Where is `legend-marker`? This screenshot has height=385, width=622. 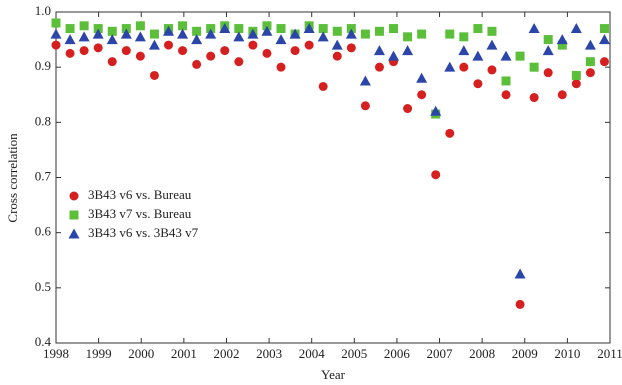
legend-marker is located at coordinates (74, 196).